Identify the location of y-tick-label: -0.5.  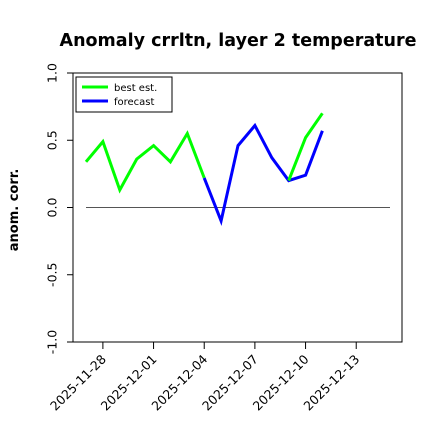
(51, 275).